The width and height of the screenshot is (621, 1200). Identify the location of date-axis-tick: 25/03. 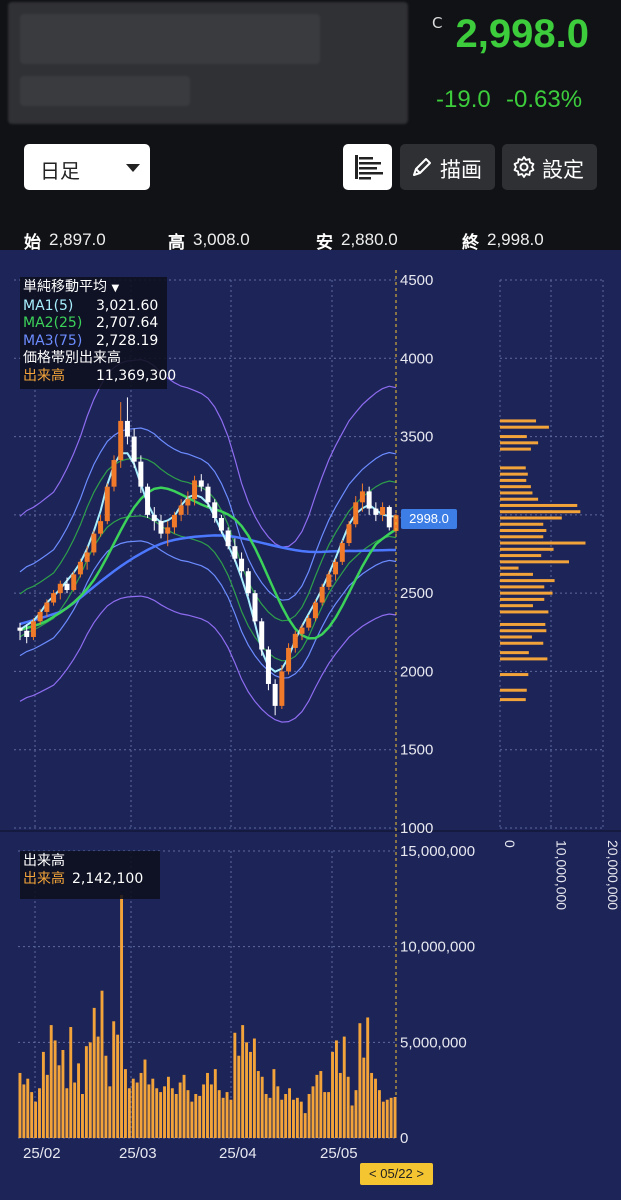
(138, 1153).